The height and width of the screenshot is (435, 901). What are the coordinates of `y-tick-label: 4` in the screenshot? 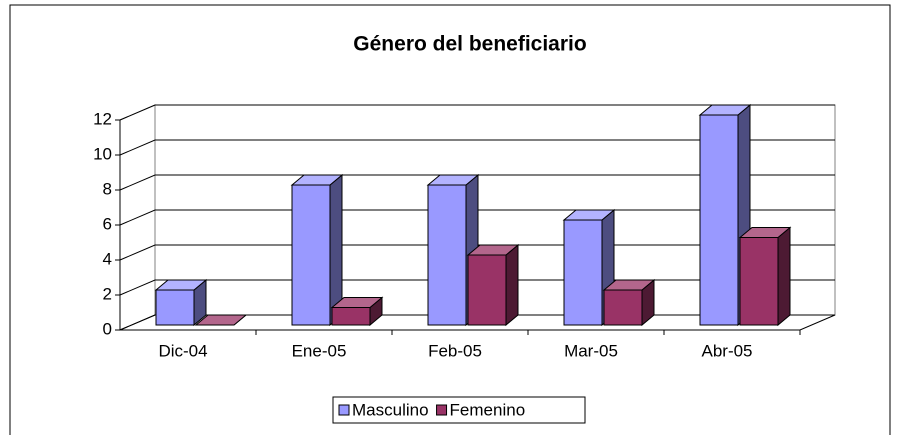 It's located at (107, 258).